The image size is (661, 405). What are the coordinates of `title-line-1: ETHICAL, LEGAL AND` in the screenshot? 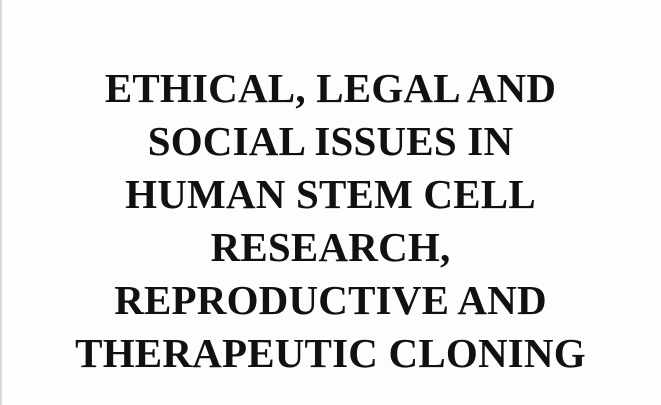 It's located at (330, 88).